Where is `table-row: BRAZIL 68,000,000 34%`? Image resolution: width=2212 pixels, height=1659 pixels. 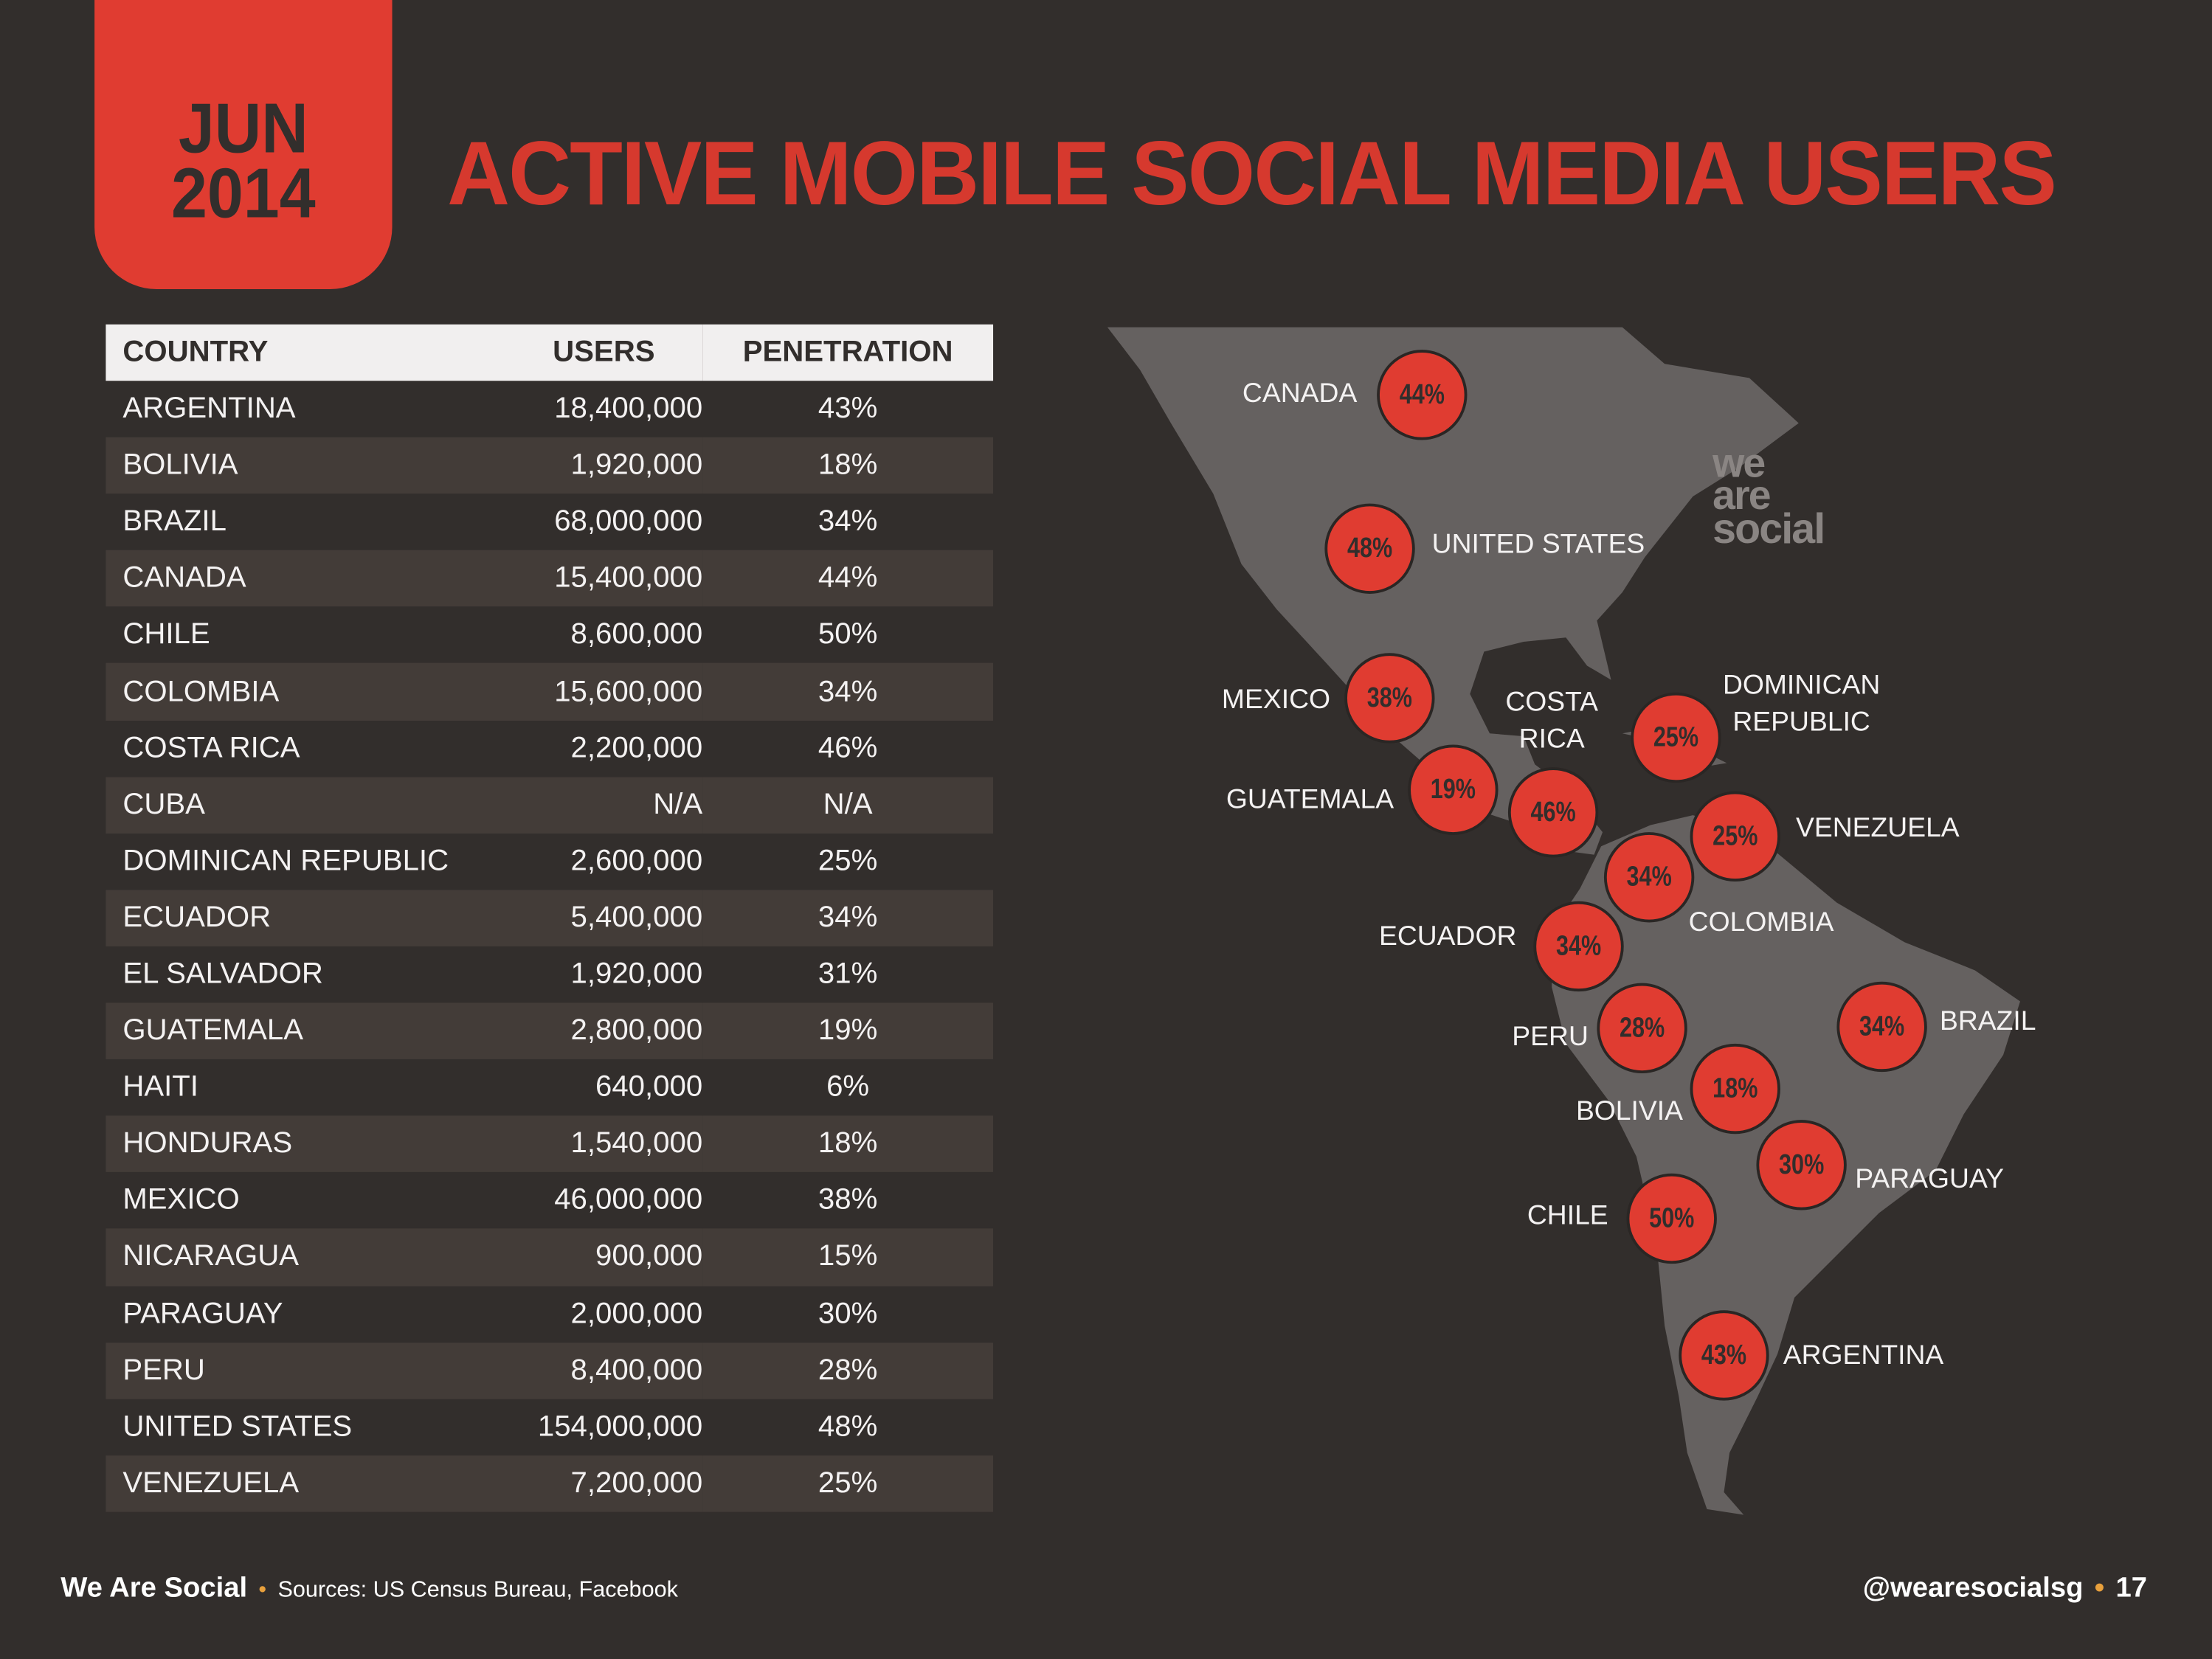 table-row: BRAZIL 68,000,000 34% is located at coordinates (549, 522).